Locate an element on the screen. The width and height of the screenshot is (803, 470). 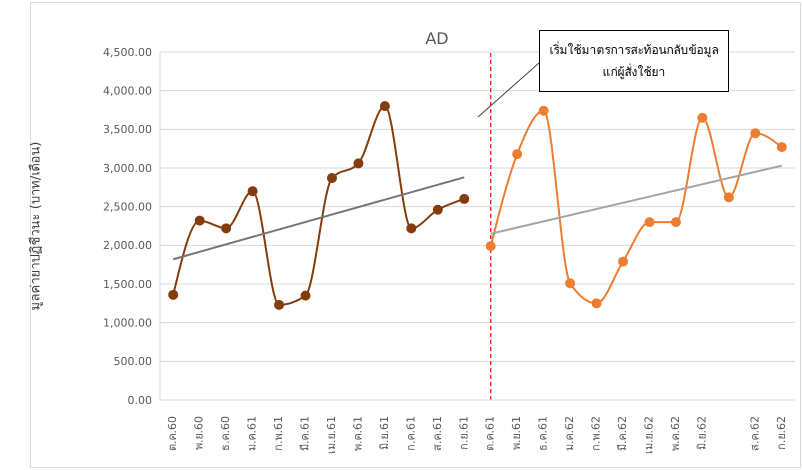
y-tick-label: 2,500.00 is located at coordinates (127, 207).